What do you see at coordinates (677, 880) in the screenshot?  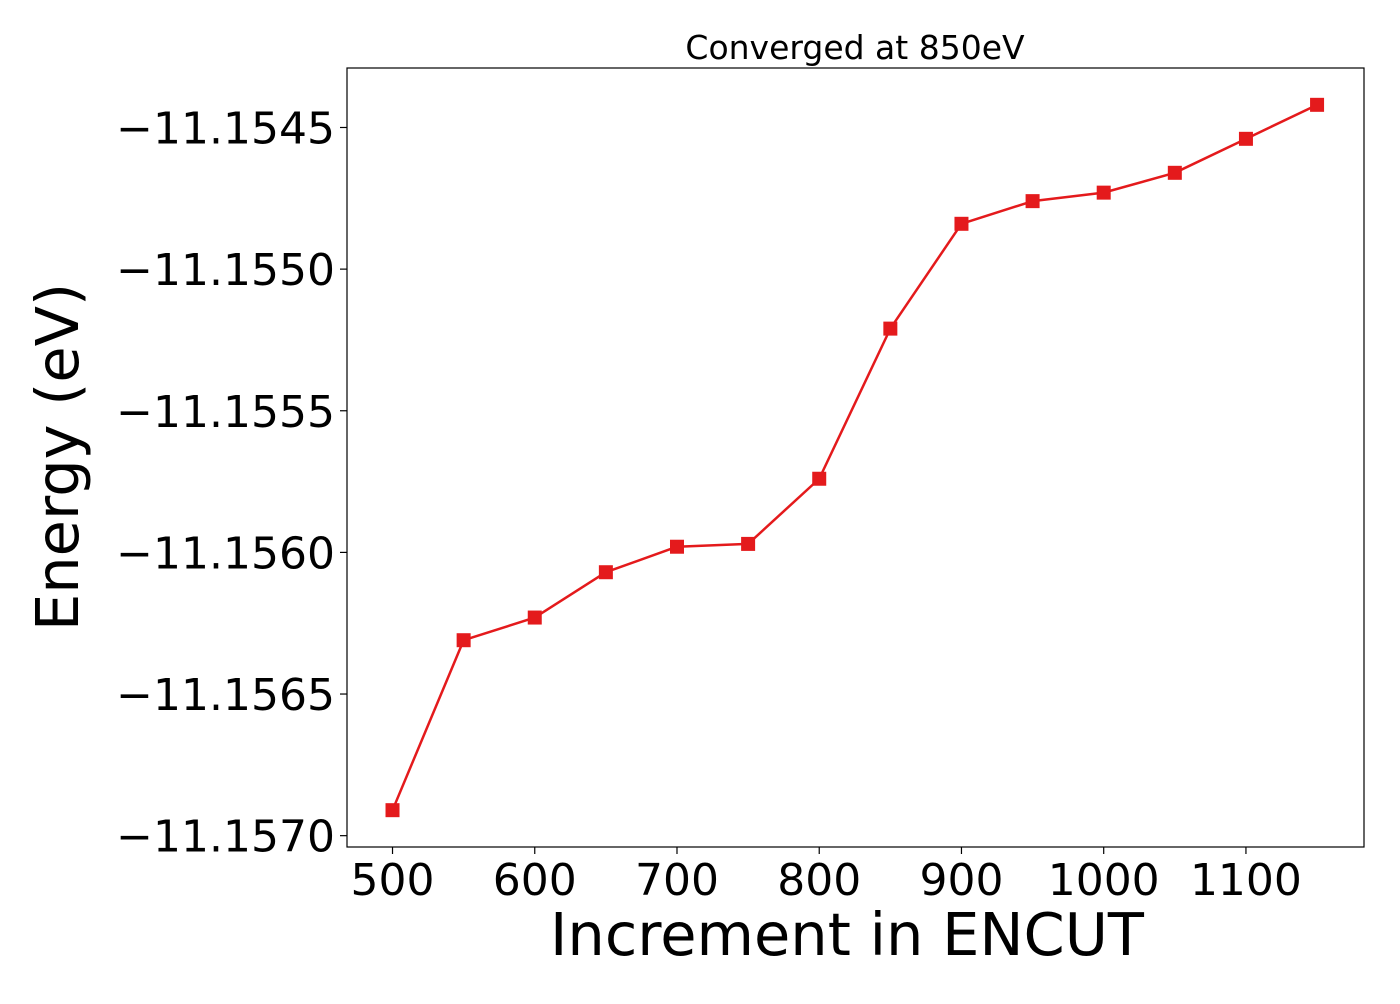 I see `x-tick-label: 700` at bounding box center [677, 880].